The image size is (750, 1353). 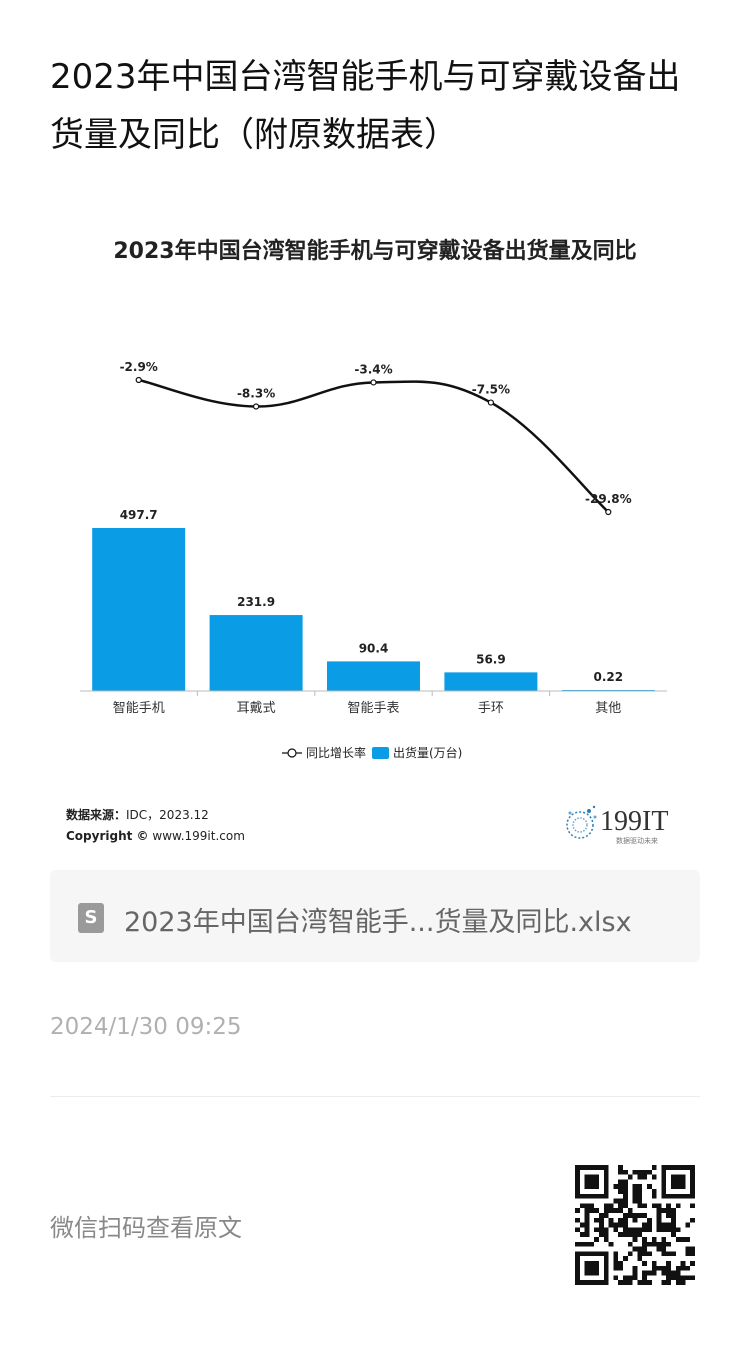 I want to click on copyright-label: Copyright ©, so click(x=107, y=836).